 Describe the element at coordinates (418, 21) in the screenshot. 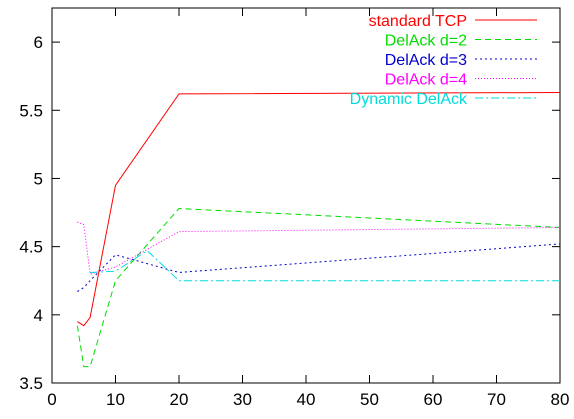

I see `legend-label: standard TCP` at that location.